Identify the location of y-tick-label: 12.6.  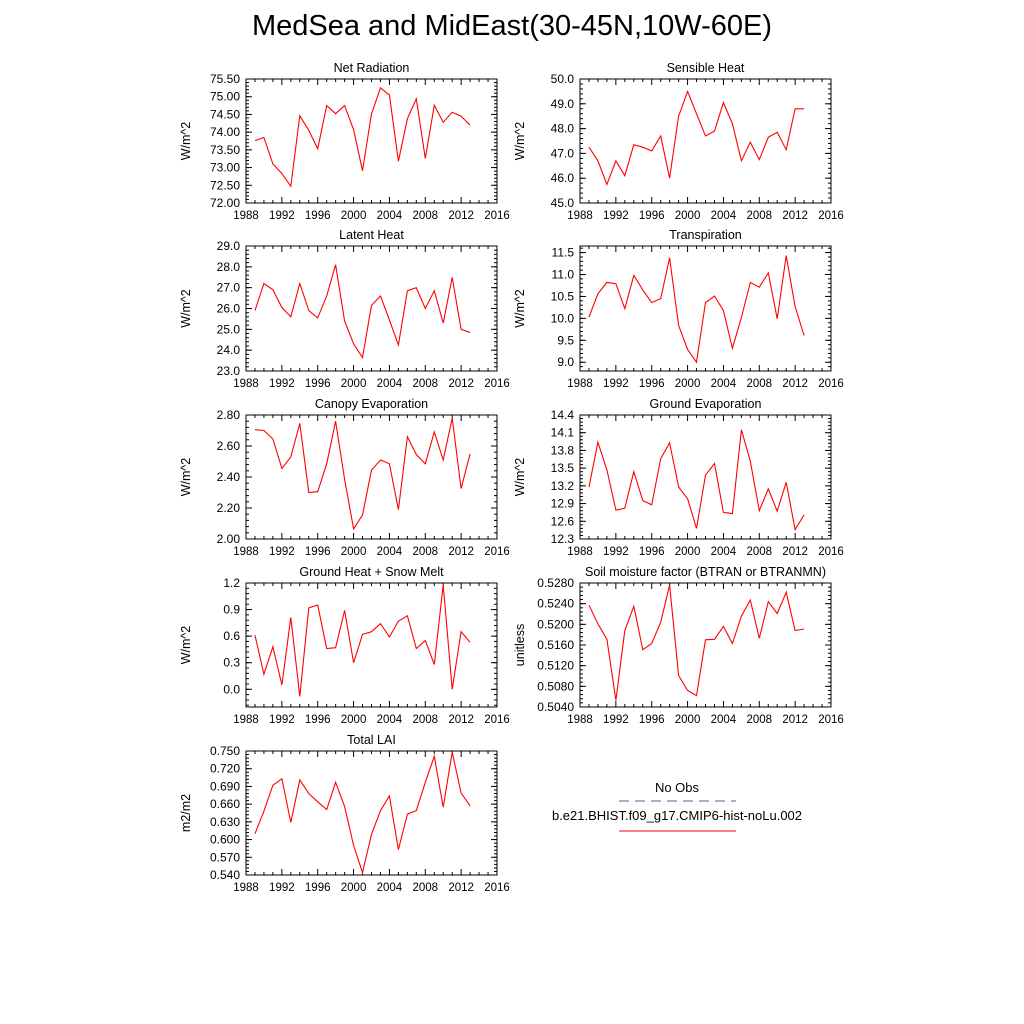
(563, 521).